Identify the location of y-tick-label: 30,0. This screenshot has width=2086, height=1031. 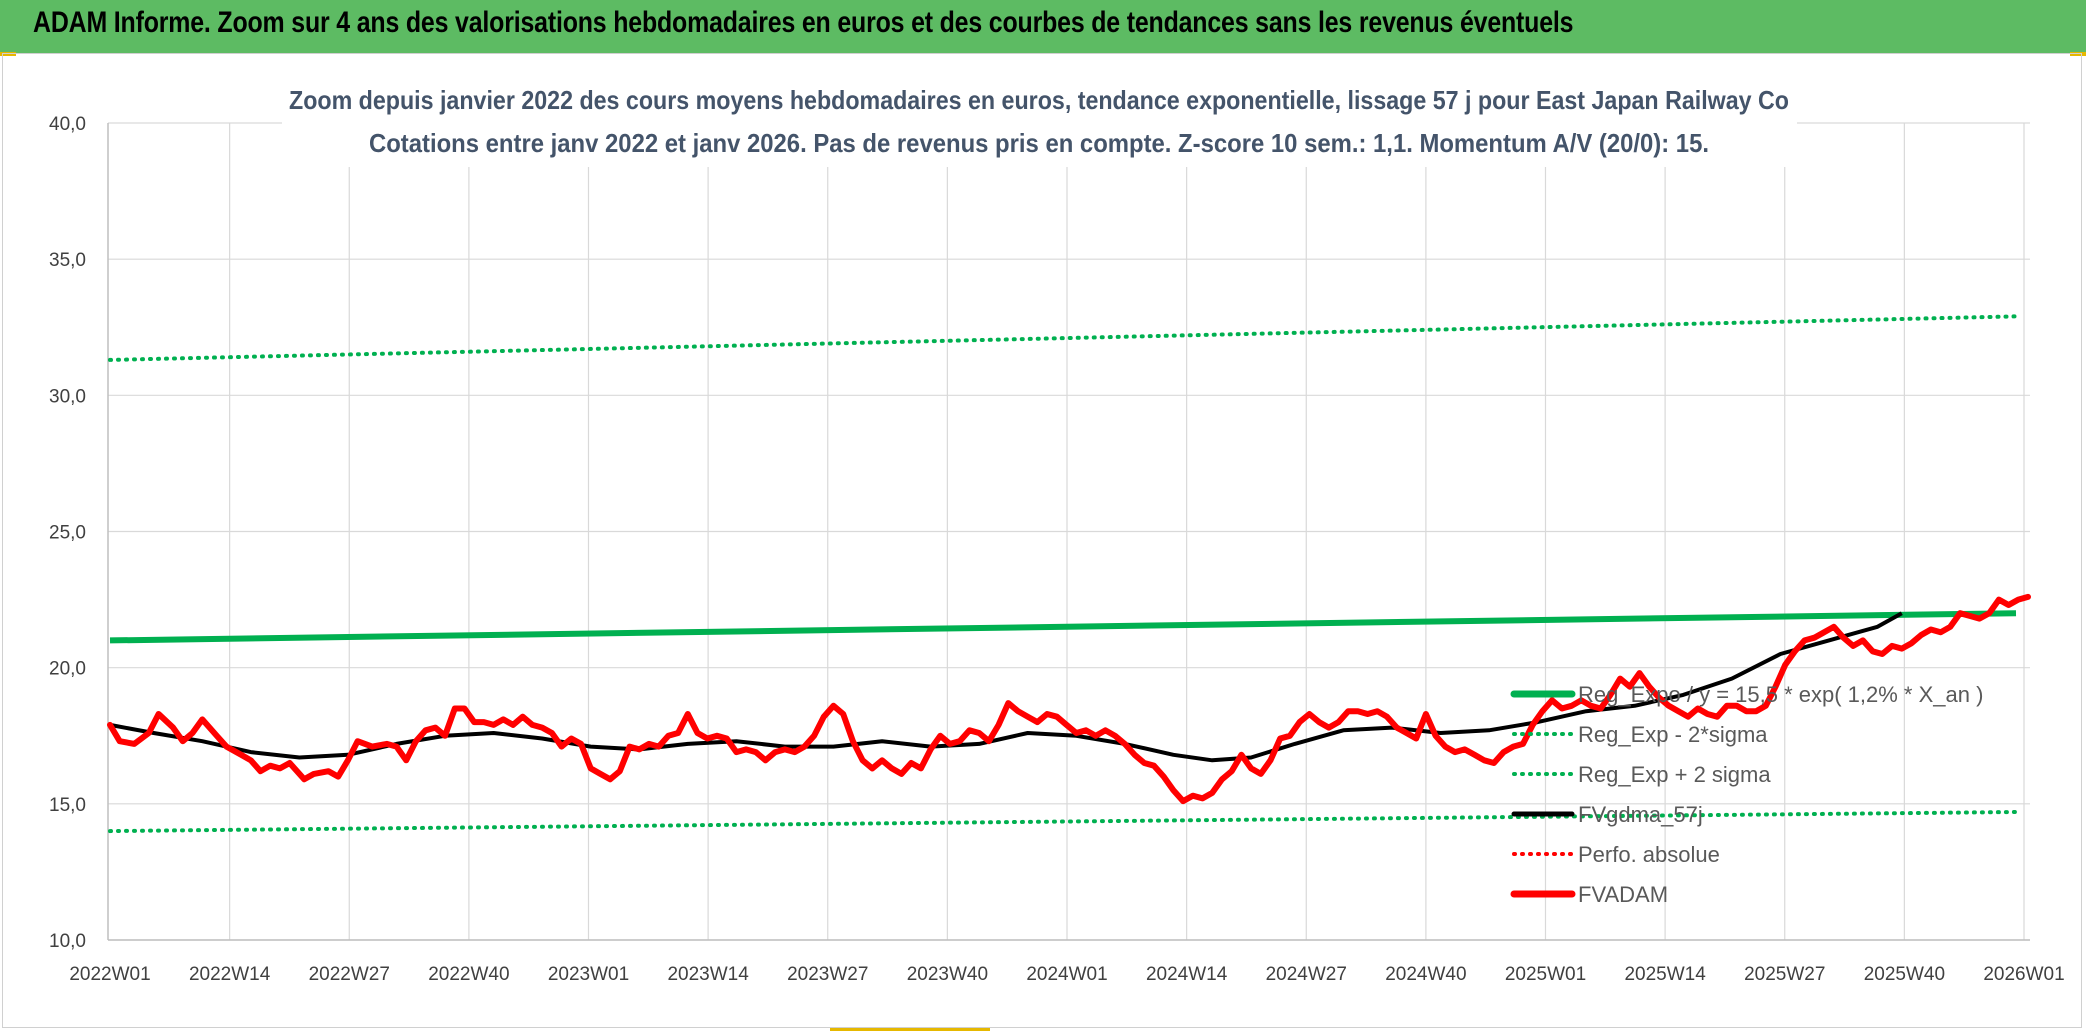
(67, 396).